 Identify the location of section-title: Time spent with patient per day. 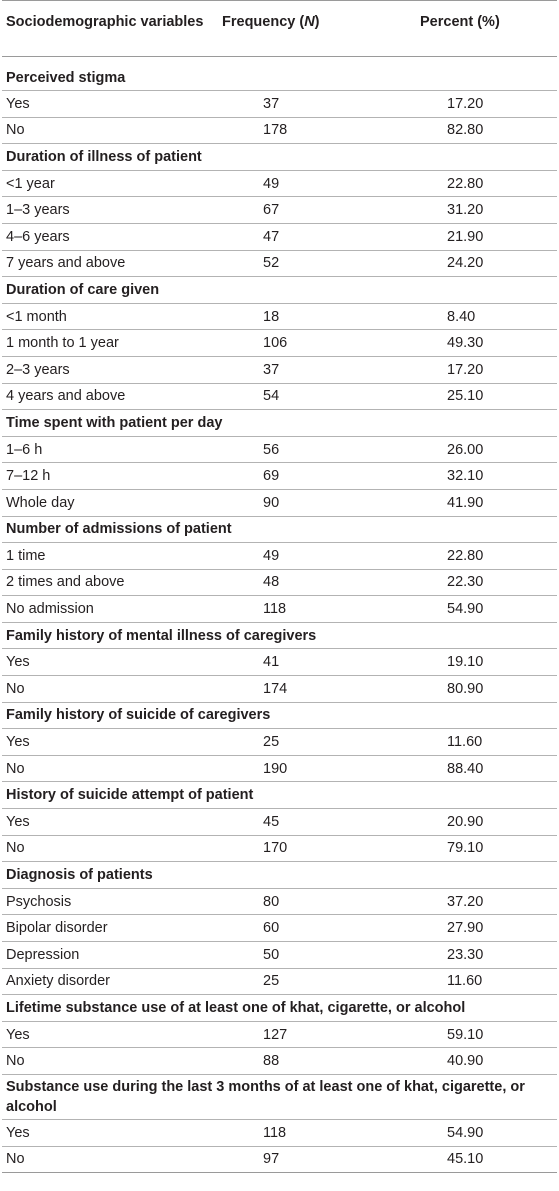
(279, 423).